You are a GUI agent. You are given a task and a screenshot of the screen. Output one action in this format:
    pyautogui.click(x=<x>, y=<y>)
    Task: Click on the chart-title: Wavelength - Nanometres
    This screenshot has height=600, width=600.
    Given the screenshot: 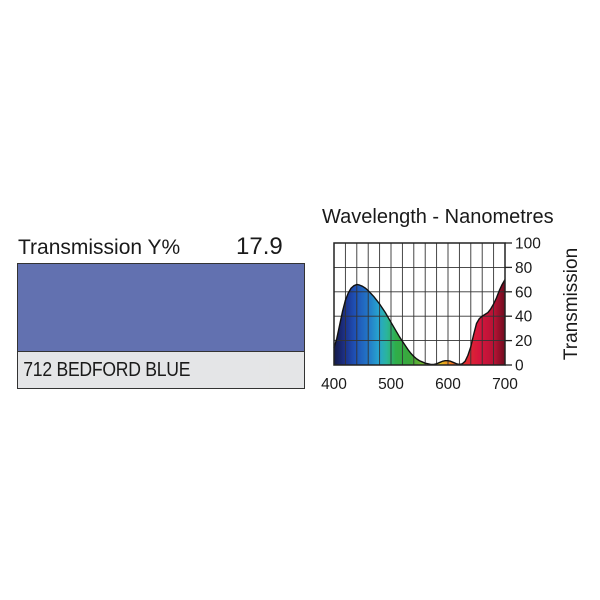 What is the action you would take?
    pyautogui.click(x=438, y=217)
    